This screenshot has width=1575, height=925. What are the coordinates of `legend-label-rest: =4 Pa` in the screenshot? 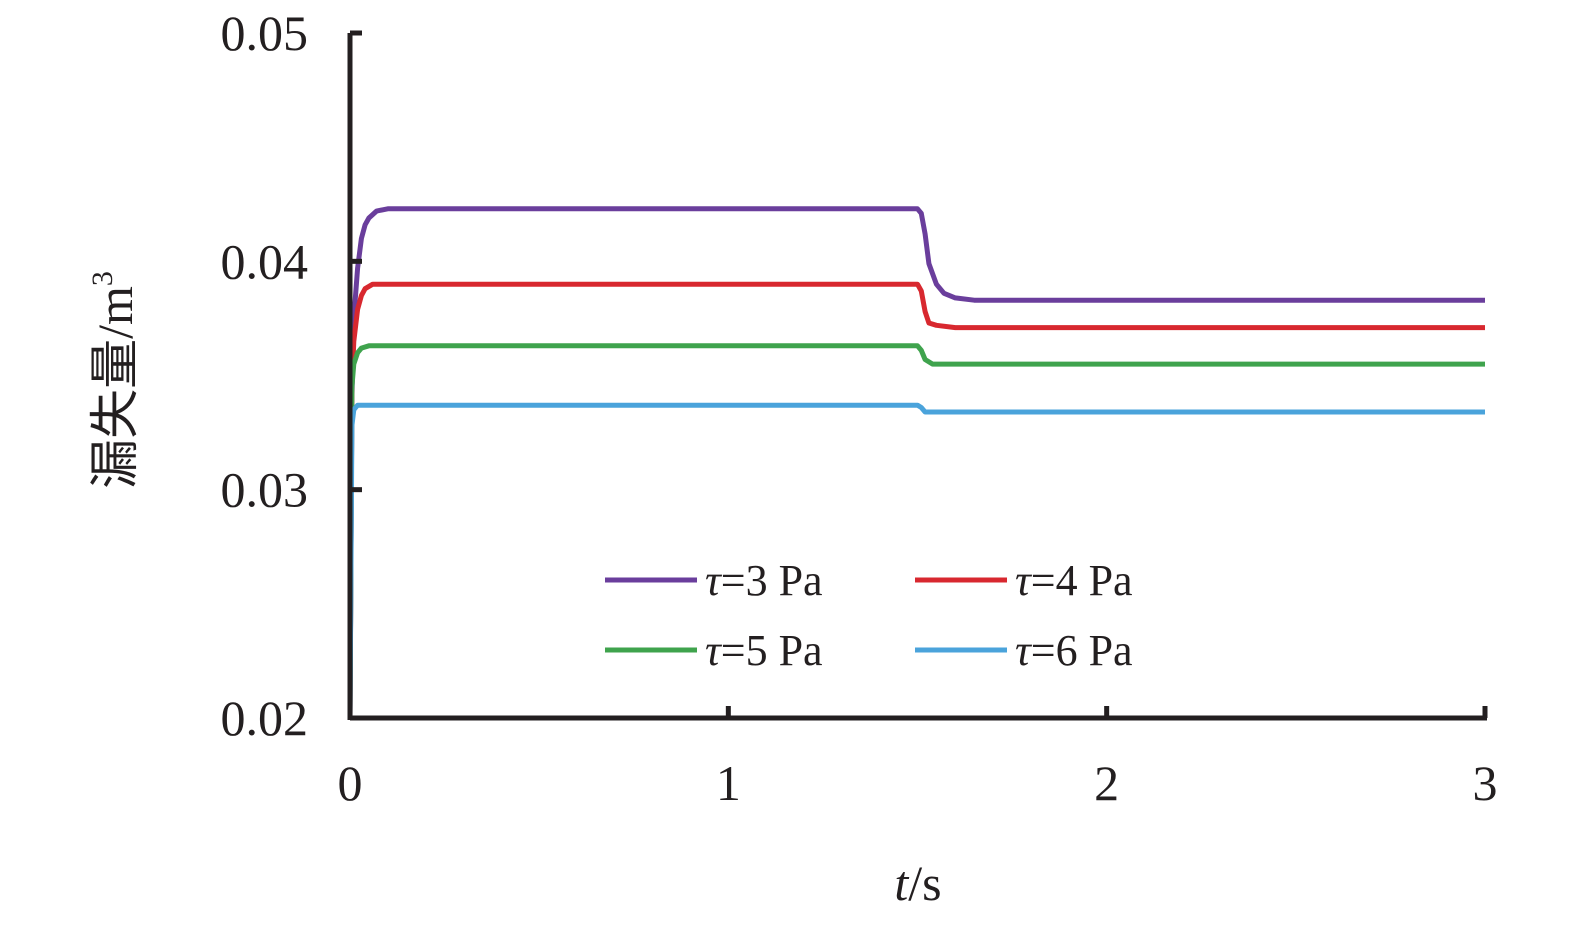 It's located at (1082, 580).